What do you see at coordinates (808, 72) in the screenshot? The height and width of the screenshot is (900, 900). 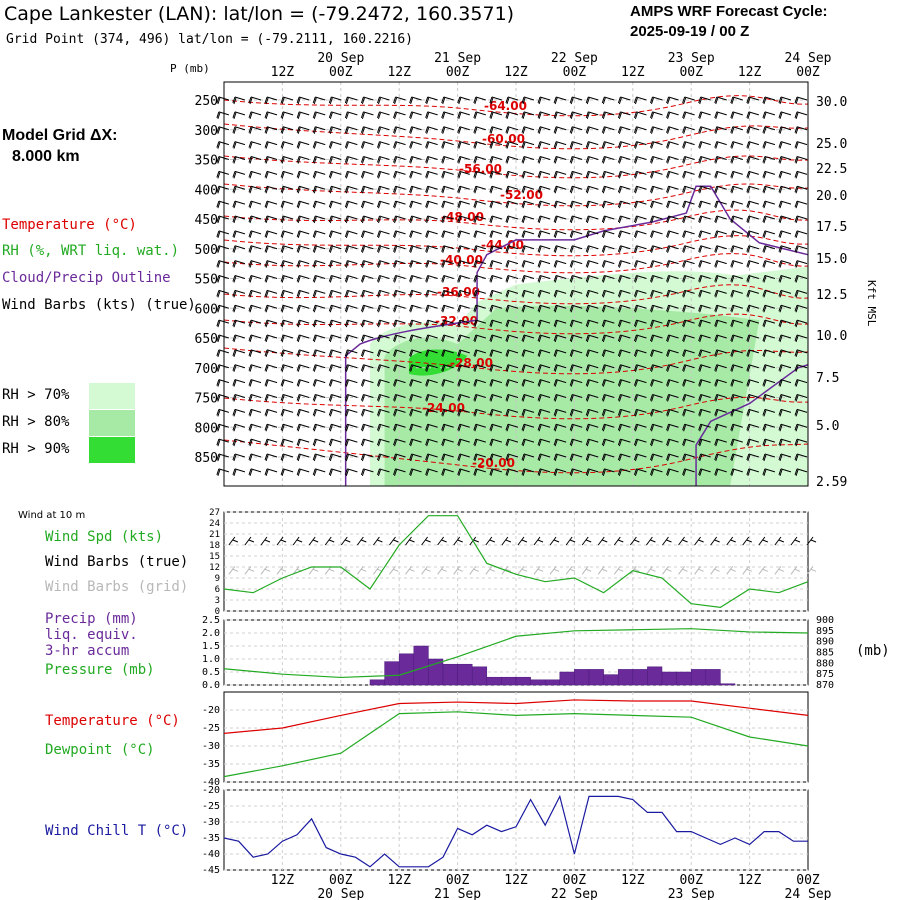 I see `top-hour-label: 00Z` at bounding box center [808, 72].